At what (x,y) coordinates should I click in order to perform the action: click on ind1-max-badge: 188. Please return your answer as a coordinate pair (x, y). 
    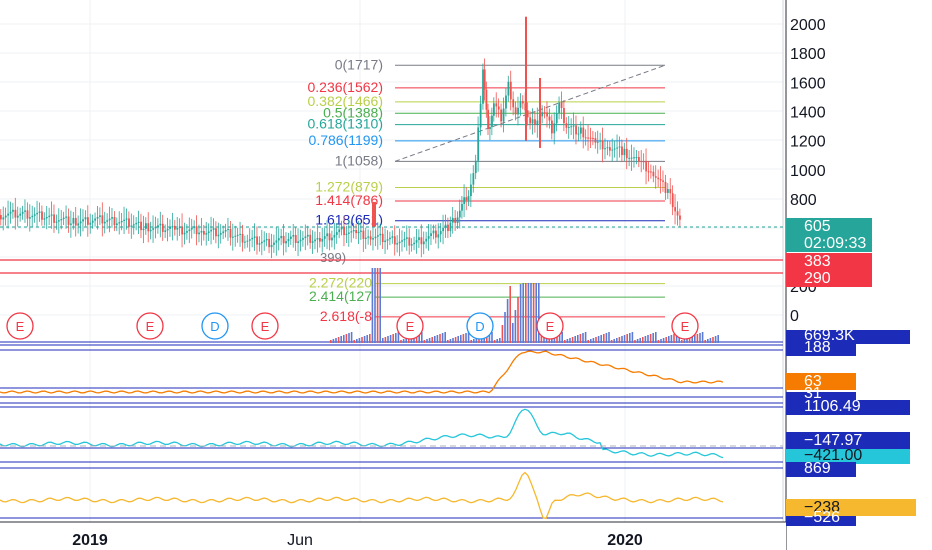
    Looking at the image, I should click on (821, 347).